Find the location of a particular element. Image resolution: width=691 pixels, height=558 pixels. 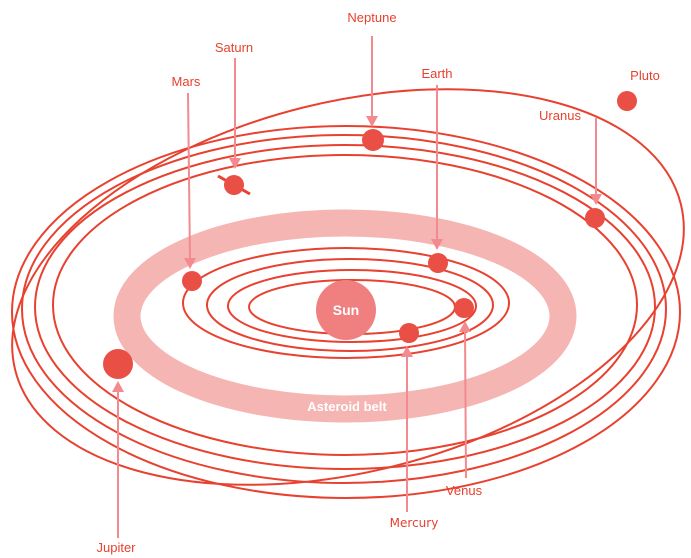

pointer-jupiter is located at coordinates (118, 459).